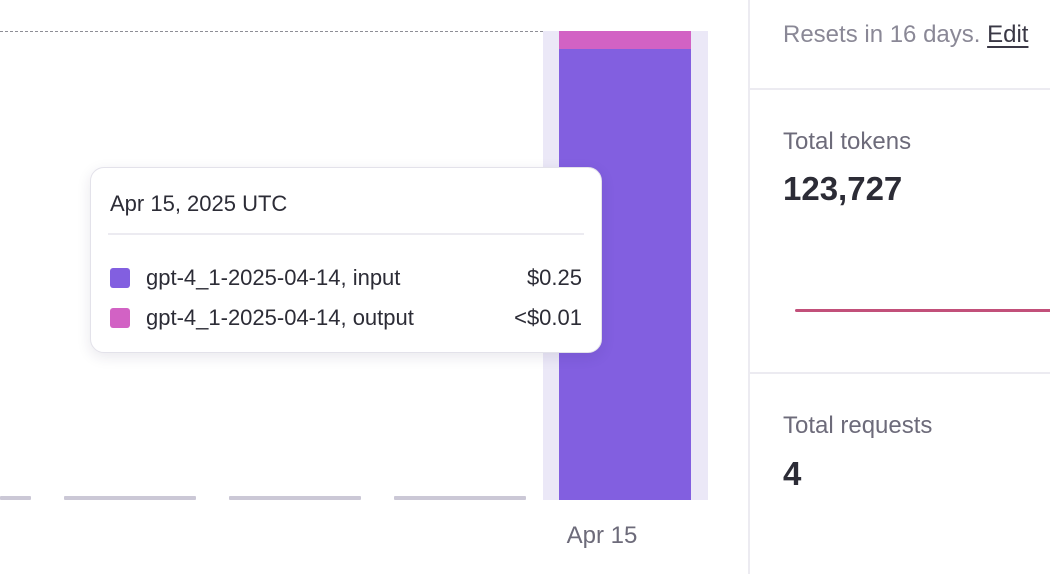 This screenshot has width=1050, height=574. What do you see at coordinates (847, 141) in the screenshot?
I see `total-tokens-label: Total tokens` at bounding box center [847, 141].